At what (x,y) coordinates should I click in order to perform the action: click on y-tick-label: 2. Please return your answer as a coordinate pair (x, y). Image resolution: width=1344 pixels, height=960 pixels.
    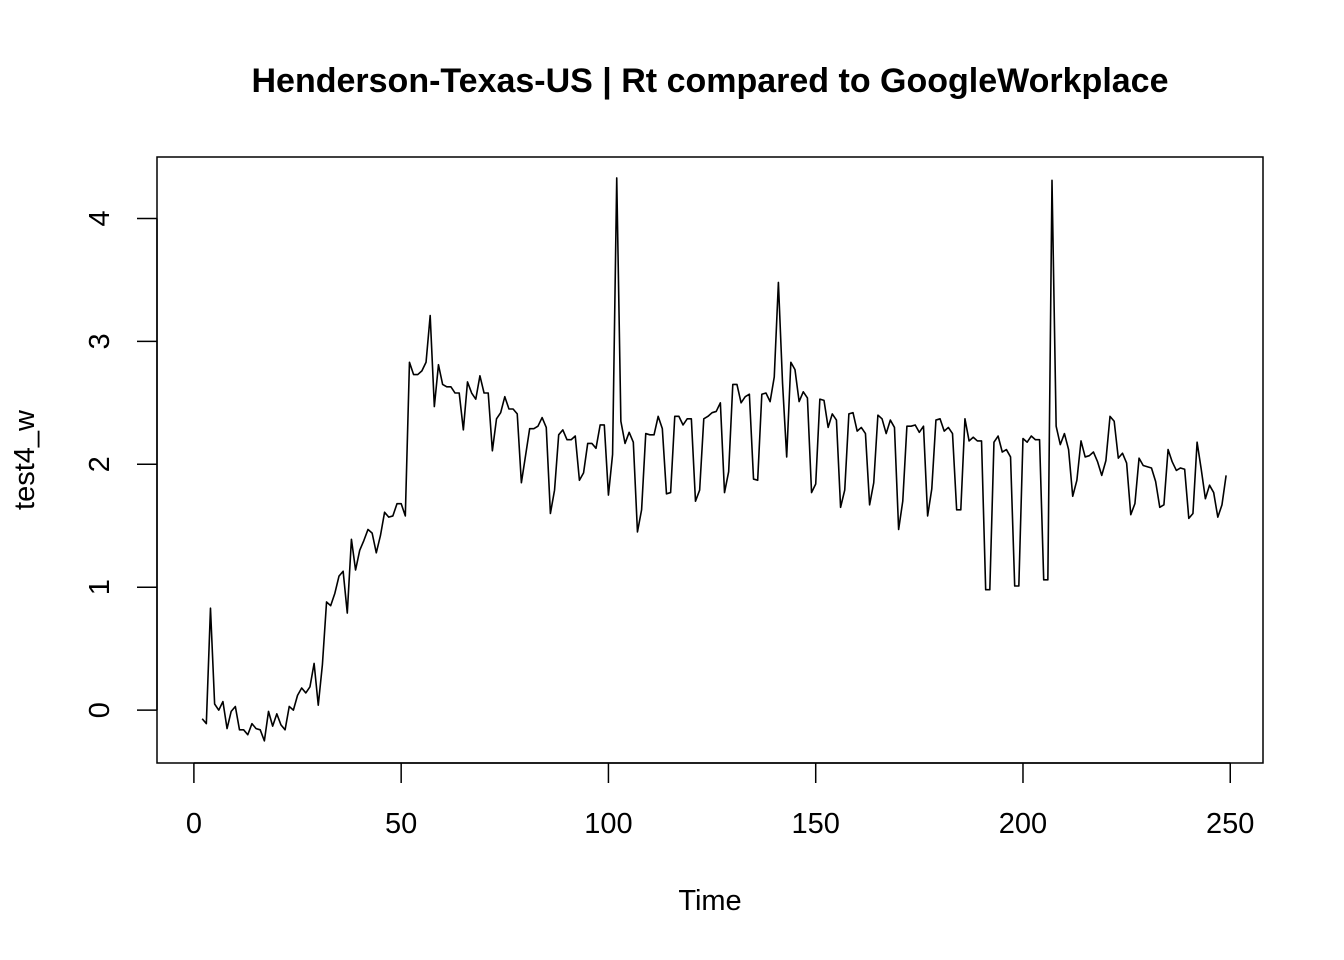
    Looking at the image, I should click on (100, 464).